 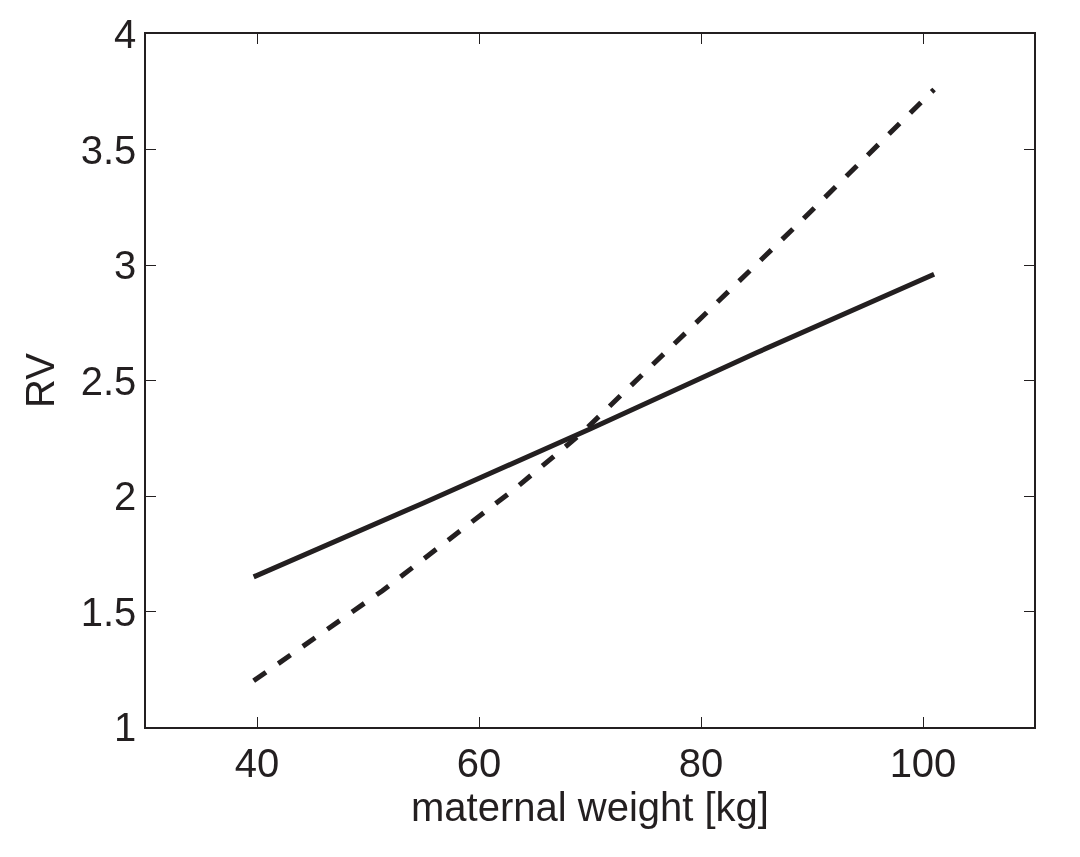 What do you see at coordinates (701, 762) in the screenshot?
I see `x-tick-label: 80` at bounding box center [701, 762].